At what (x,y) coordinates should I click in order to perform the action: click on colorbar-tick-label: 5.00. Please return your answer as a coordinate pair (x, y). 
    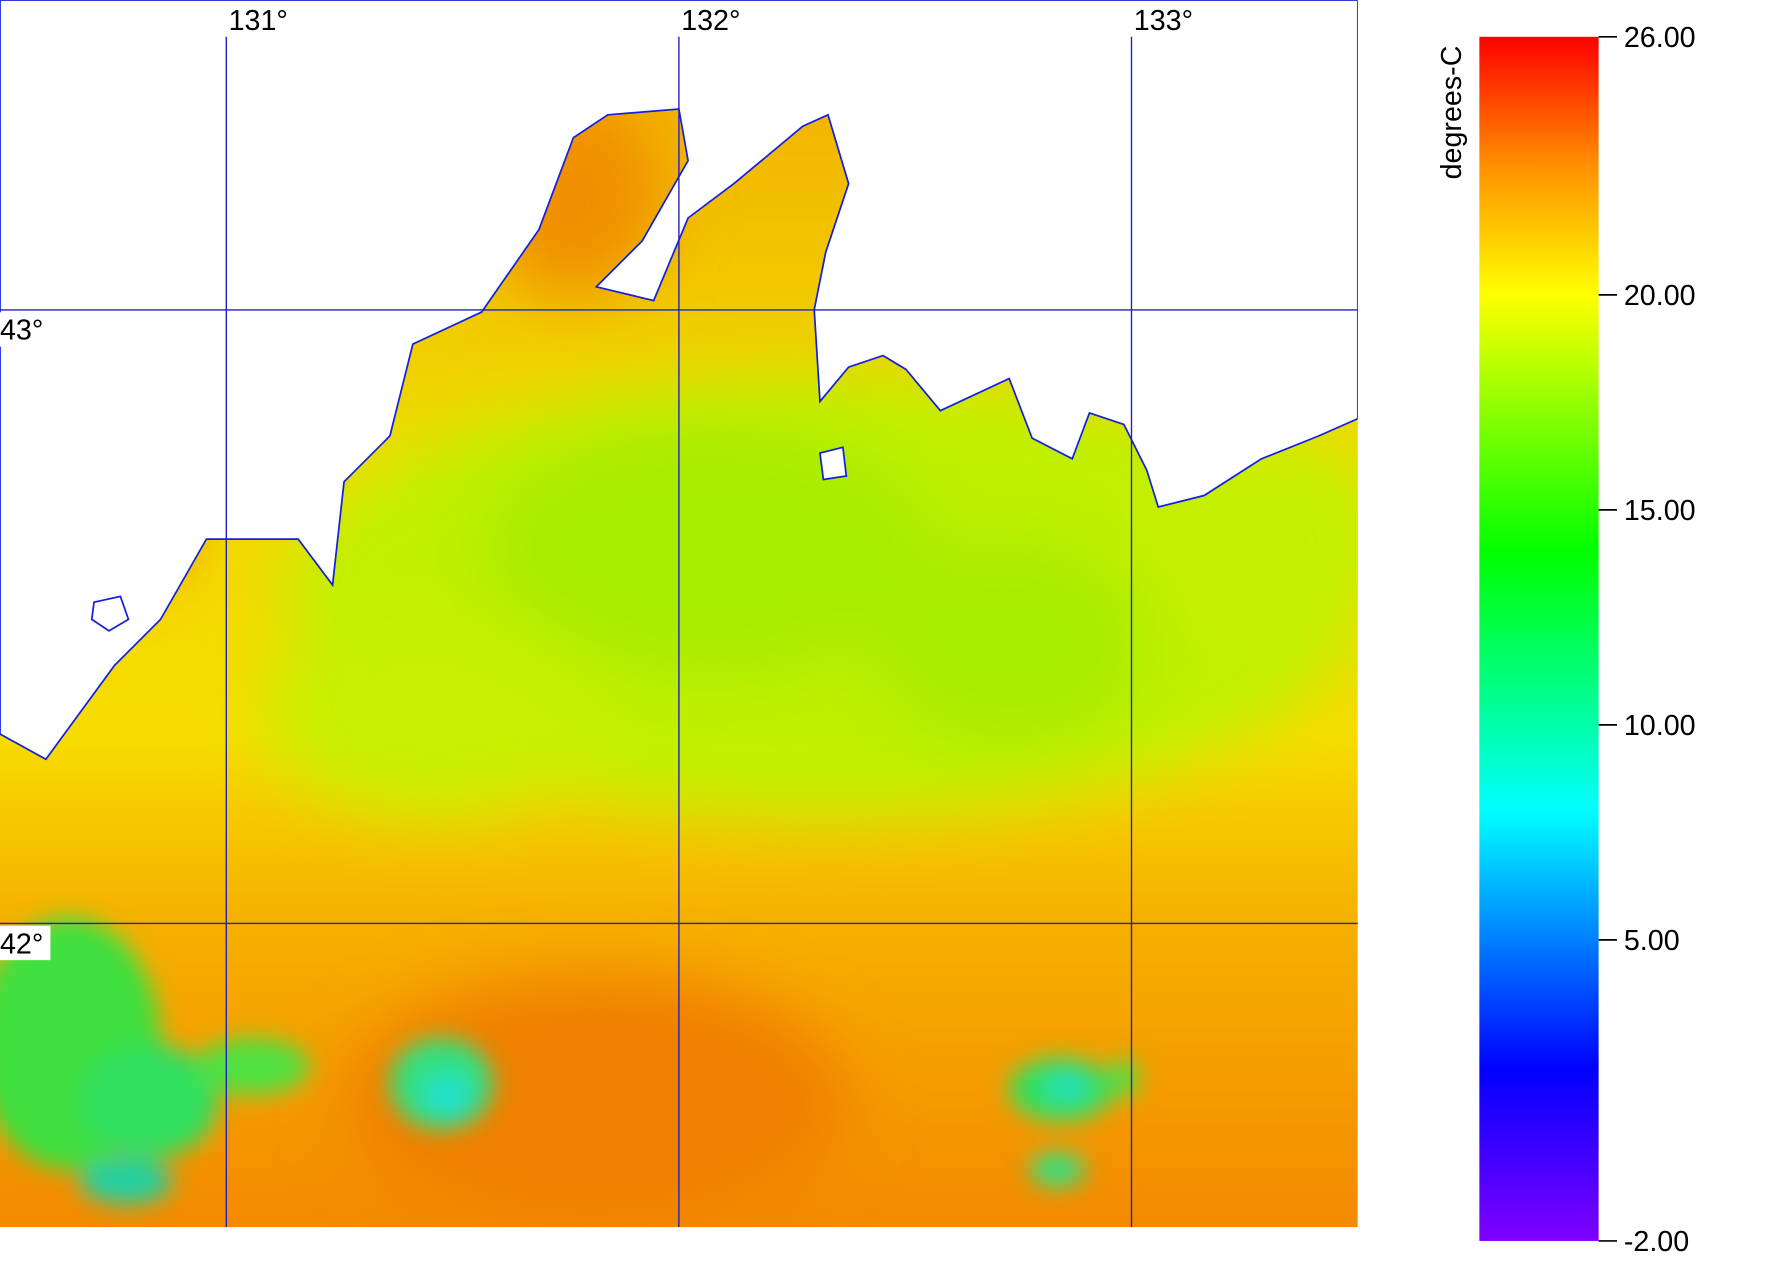
    Looking at the image, I should click on (1652, 941).